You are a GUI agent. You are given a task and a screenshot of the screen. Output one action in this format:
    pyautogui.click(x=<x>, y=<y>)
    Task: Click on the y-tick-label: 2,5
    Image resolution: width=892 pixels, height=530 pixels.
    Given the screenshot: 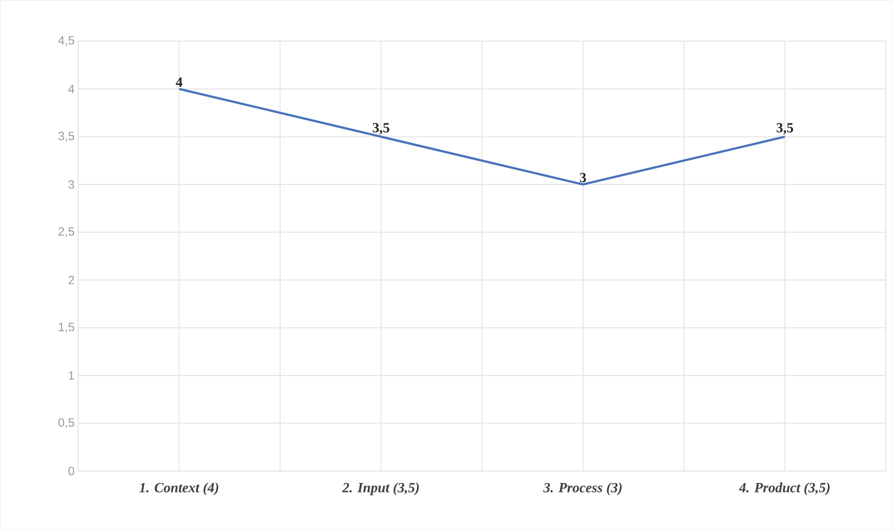 What is the action you would take?
    pyautogui.click(x=66, y=232)
    